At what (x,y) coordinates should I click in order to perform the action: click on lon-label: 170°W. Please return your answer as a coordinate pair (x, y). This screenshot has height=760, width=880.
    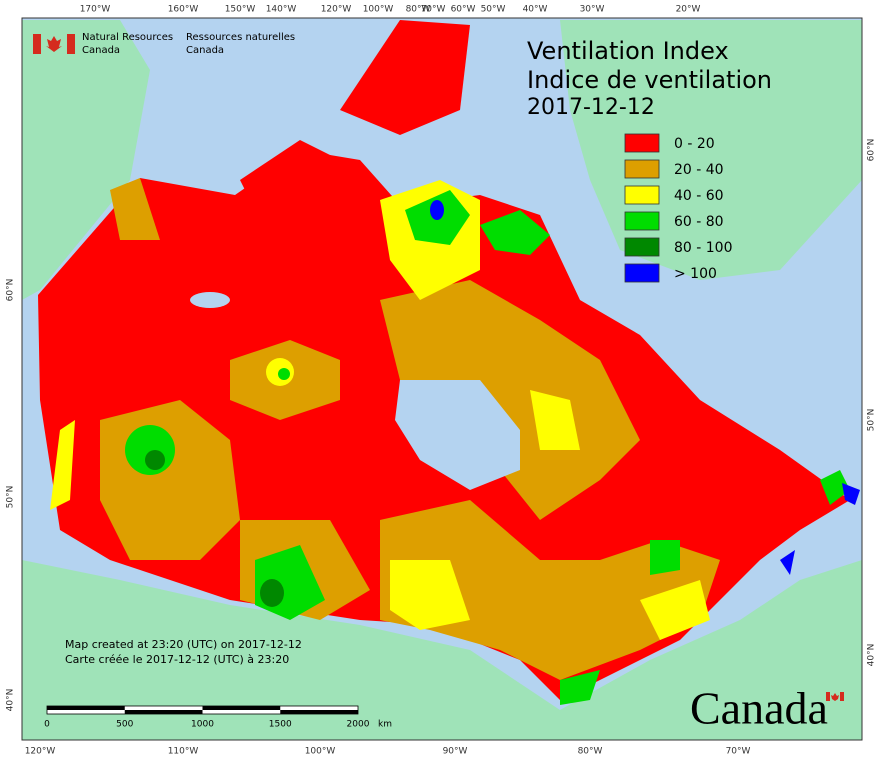
    Looking at the image, I should click on (95, 10).